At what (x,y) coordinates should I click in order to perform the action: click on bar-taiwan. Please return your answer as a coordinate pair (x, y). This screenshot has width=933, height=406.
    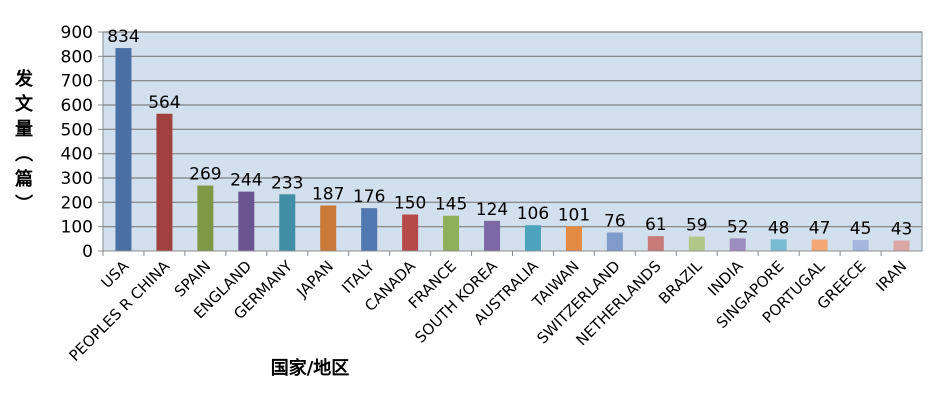
    Looking at the image, I should click on (573, 238).